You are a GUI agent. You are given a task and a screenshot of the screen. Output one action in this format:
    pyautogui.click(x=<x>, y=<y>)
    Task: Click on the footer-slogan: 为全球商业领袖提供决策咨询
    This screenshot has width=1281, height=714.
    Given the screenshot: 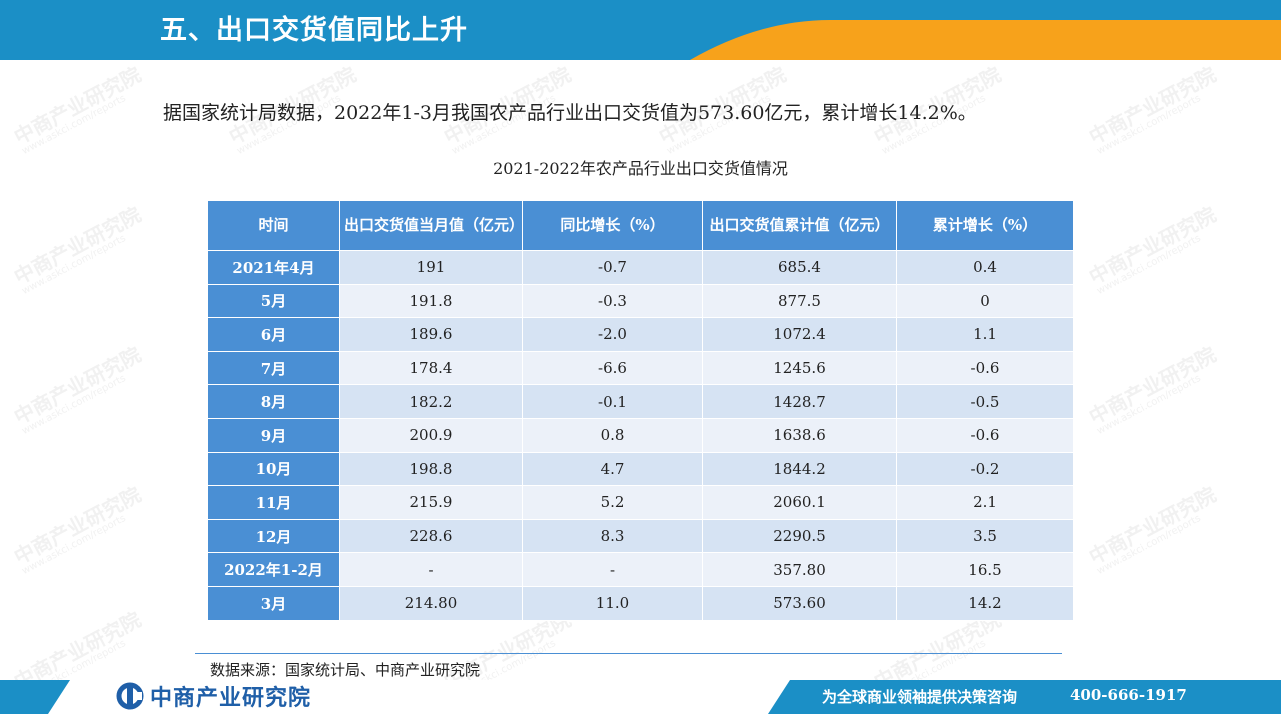 What is the action you would take?
    pyautogui.click(x=920, y=697)
    